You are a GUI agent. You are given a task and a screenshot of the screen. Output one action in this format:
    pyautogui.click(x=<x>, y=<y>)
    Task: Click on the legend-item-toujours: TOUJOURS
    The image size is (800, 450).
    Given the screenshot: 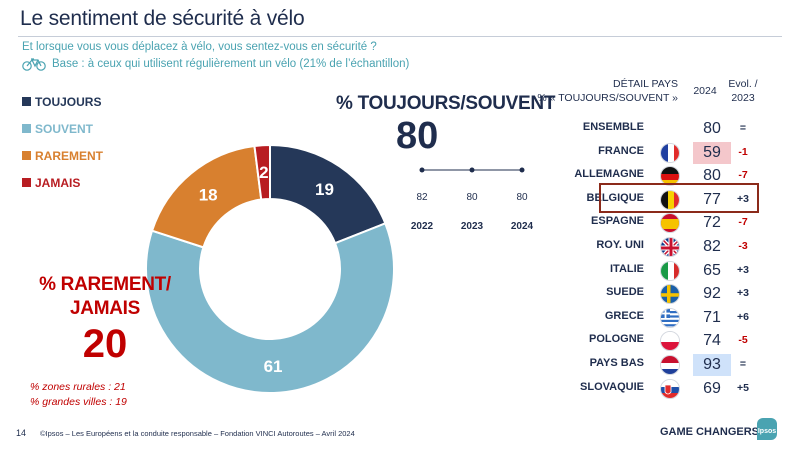 What is the action you would take?
    pyautogui.click(x=62, y=101)
    